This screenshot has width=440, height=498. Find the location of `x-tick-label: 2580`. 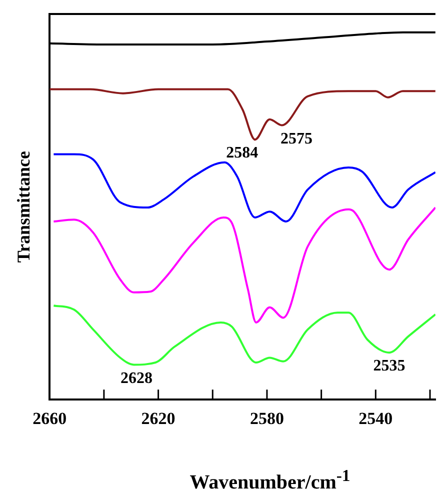

x-tick-label: 2580 is located at coordinates (267, 418).